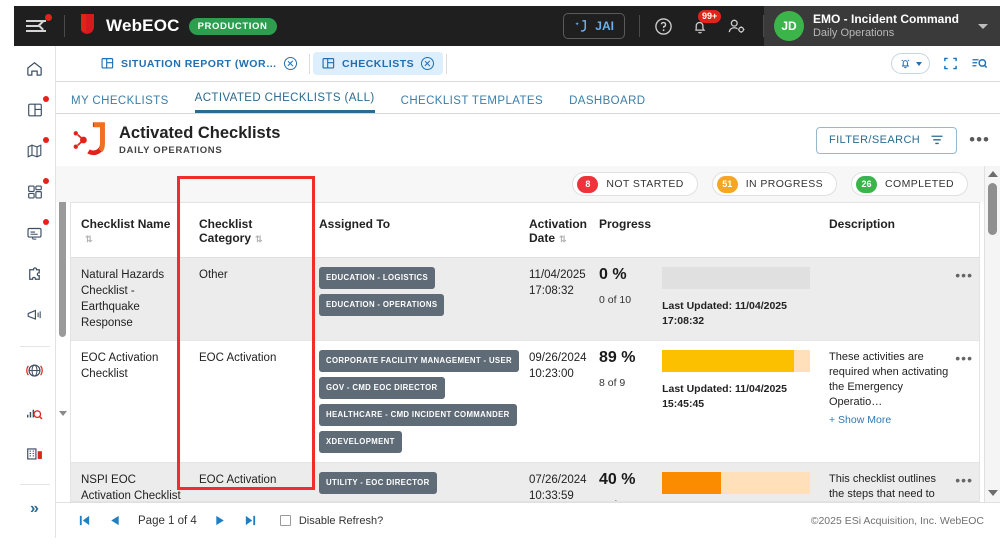 Image resolution: width=1000 pixels, height=544 pixels. Describe the element at coordinates (39, 24) in the screenshot. I see `menu-toggle-icon` at that location.